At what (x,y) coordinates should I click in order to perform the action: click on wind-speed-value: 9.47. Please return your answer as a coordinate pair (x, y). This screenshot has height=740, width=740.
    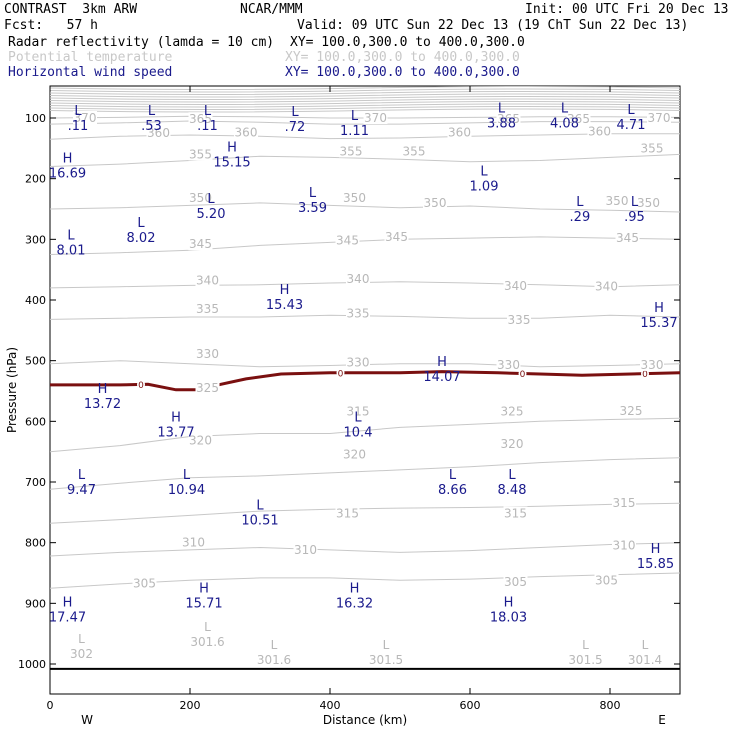
    Looking at the image, I should click on (81, 490).